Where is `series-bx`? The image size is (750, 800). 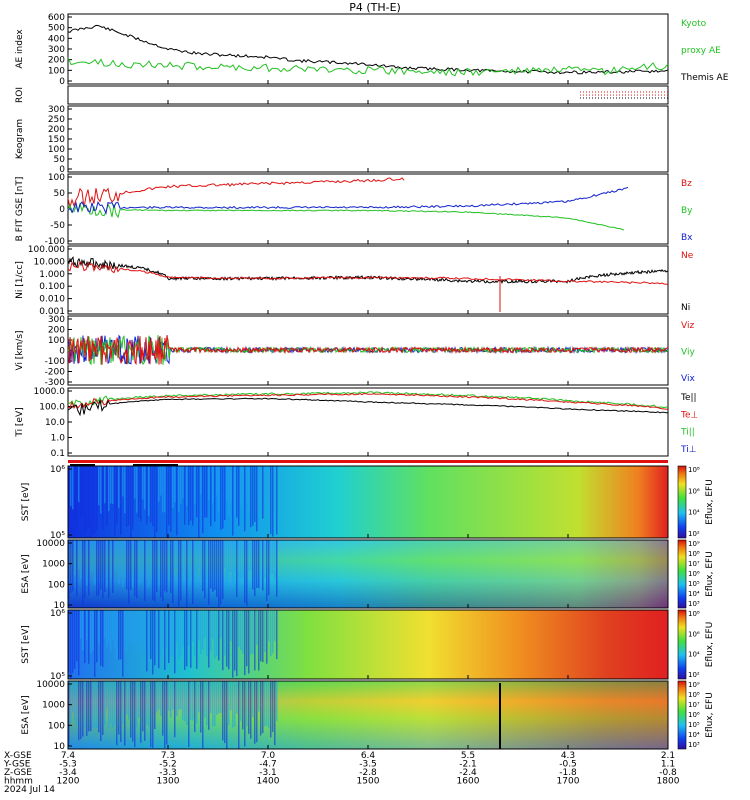 series-bx is located at coordinates (348, 200).